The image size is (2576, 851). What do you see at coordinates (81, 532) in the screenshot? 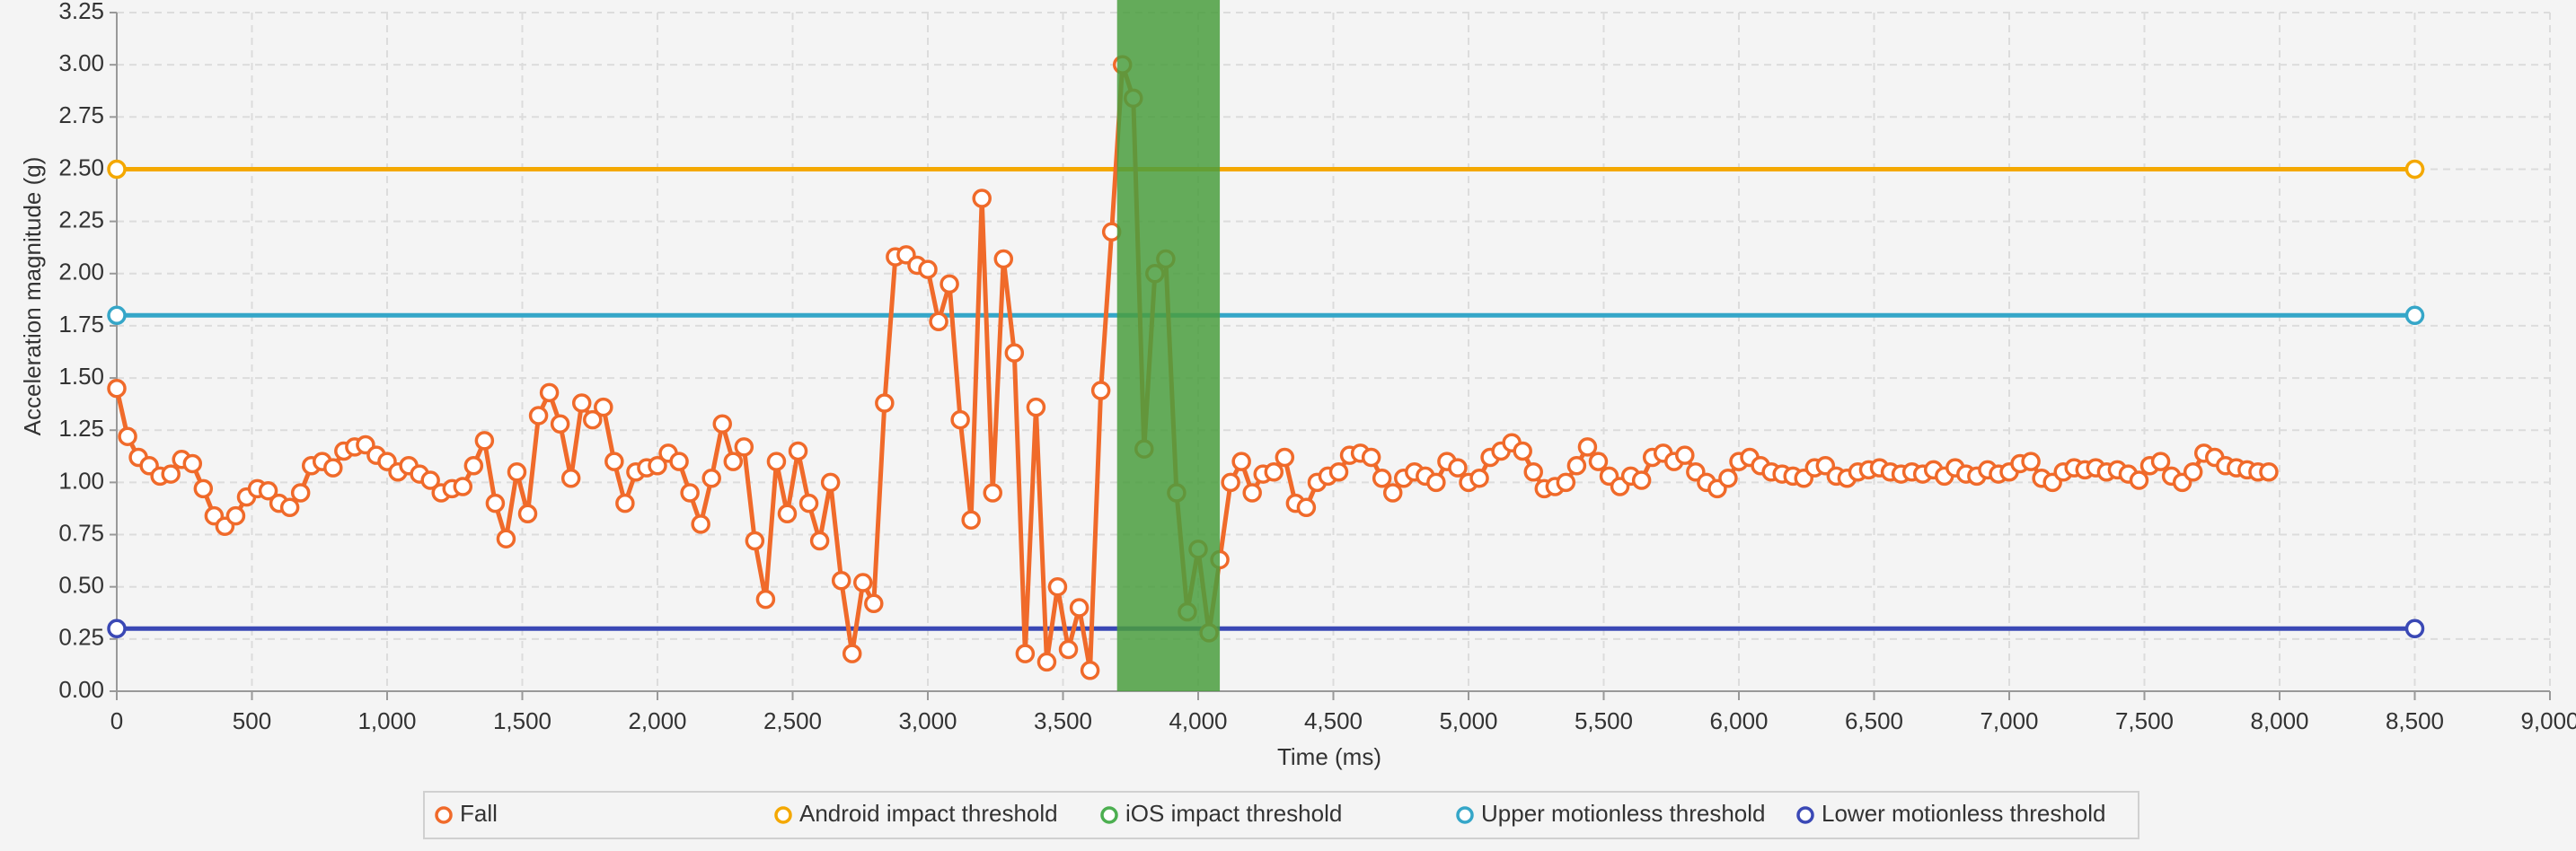
I see `y-tick-label: 0.75` at bounding box center [81, 532].